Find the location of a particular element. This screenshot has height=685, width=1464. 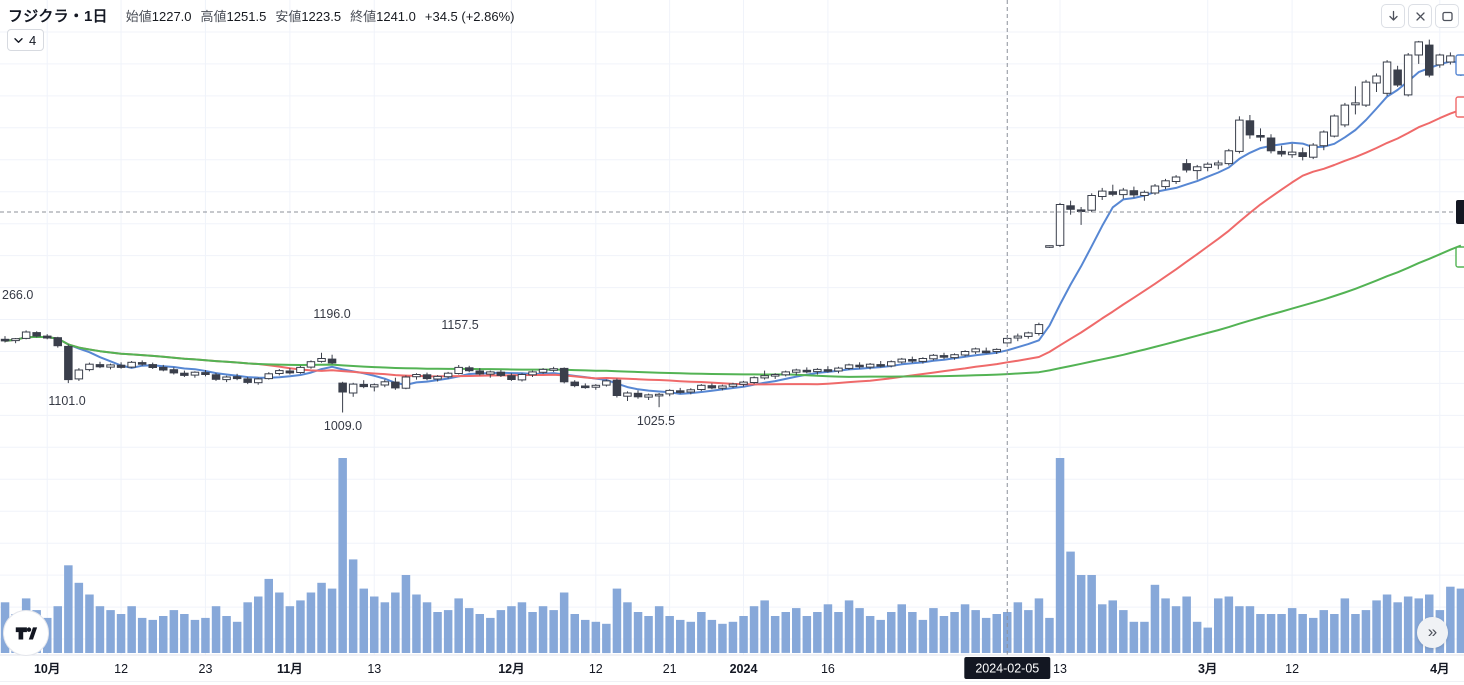

svg-text: 2024-02-05 is located at coordinates (1007, 669).